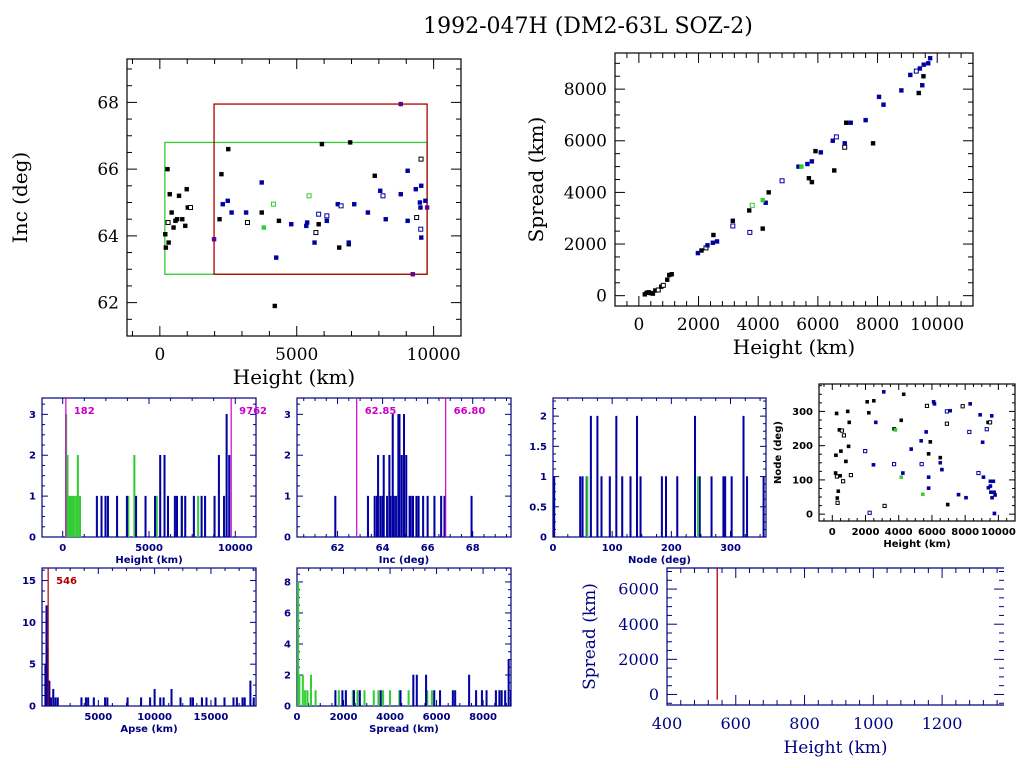  What do you see at coordinates (667, 723) in the screenshot?
I see `x-tick-label: 400` at bounding box center [667, 723].